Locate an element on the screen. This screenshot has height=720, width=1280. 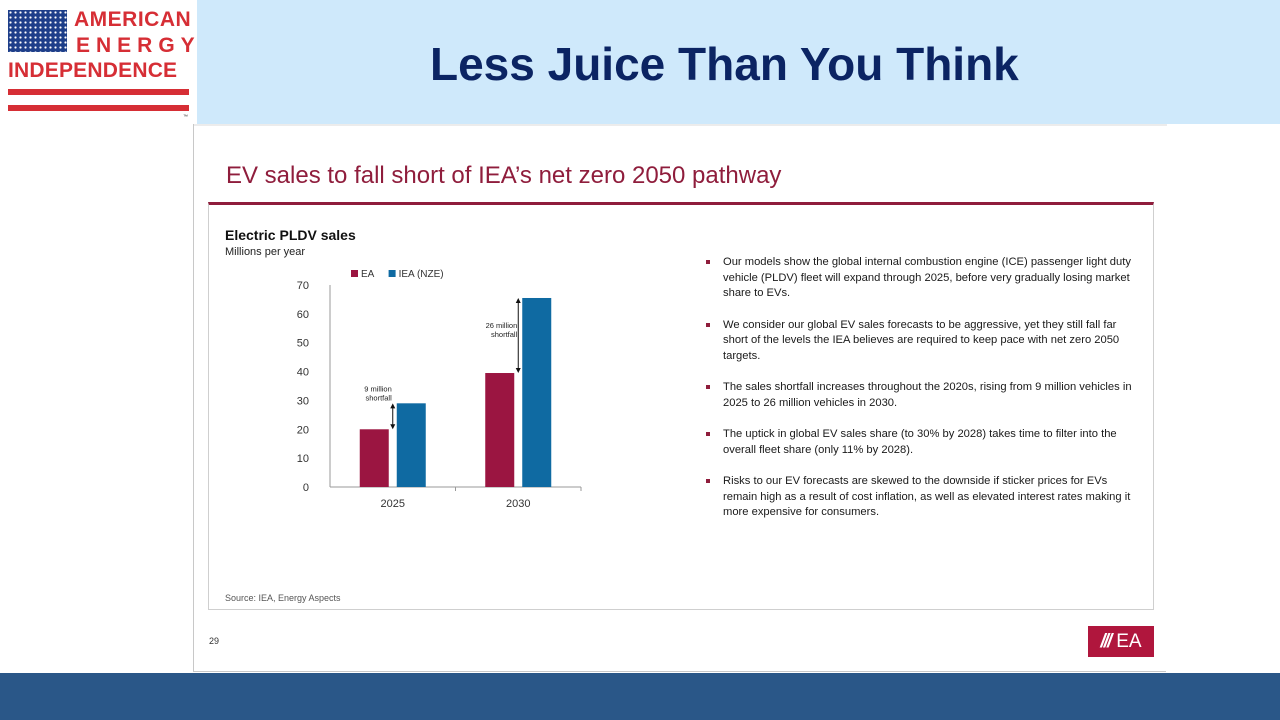
legend-label: IEA (NZE) is located at coordinates (421, 274).